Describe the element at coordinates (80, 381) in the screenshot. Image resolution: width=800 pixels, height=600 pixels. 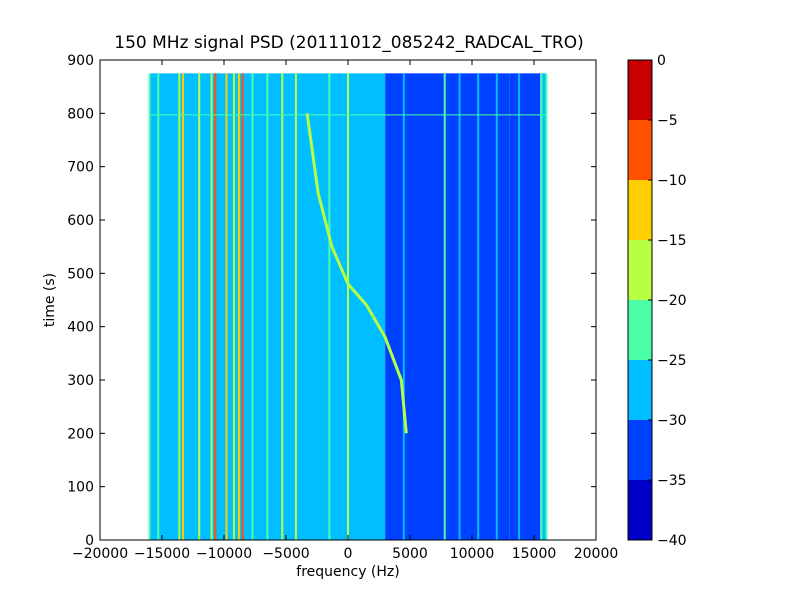
I see `y-tick-label: 300` at that location.